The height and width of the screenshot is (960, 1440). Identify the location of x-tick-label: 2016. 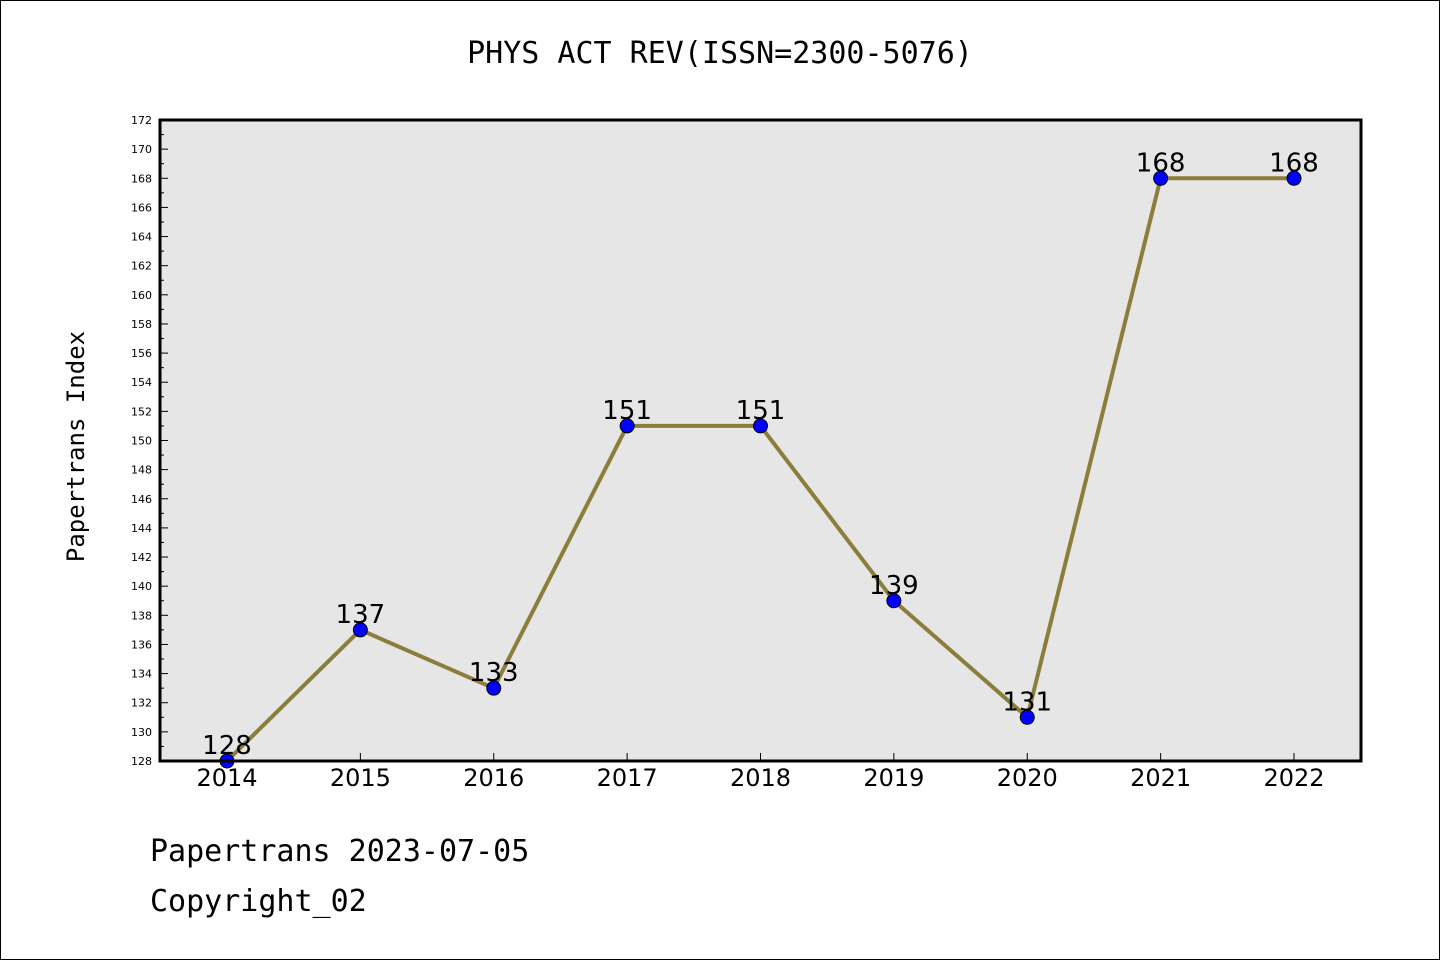
(493, 778).